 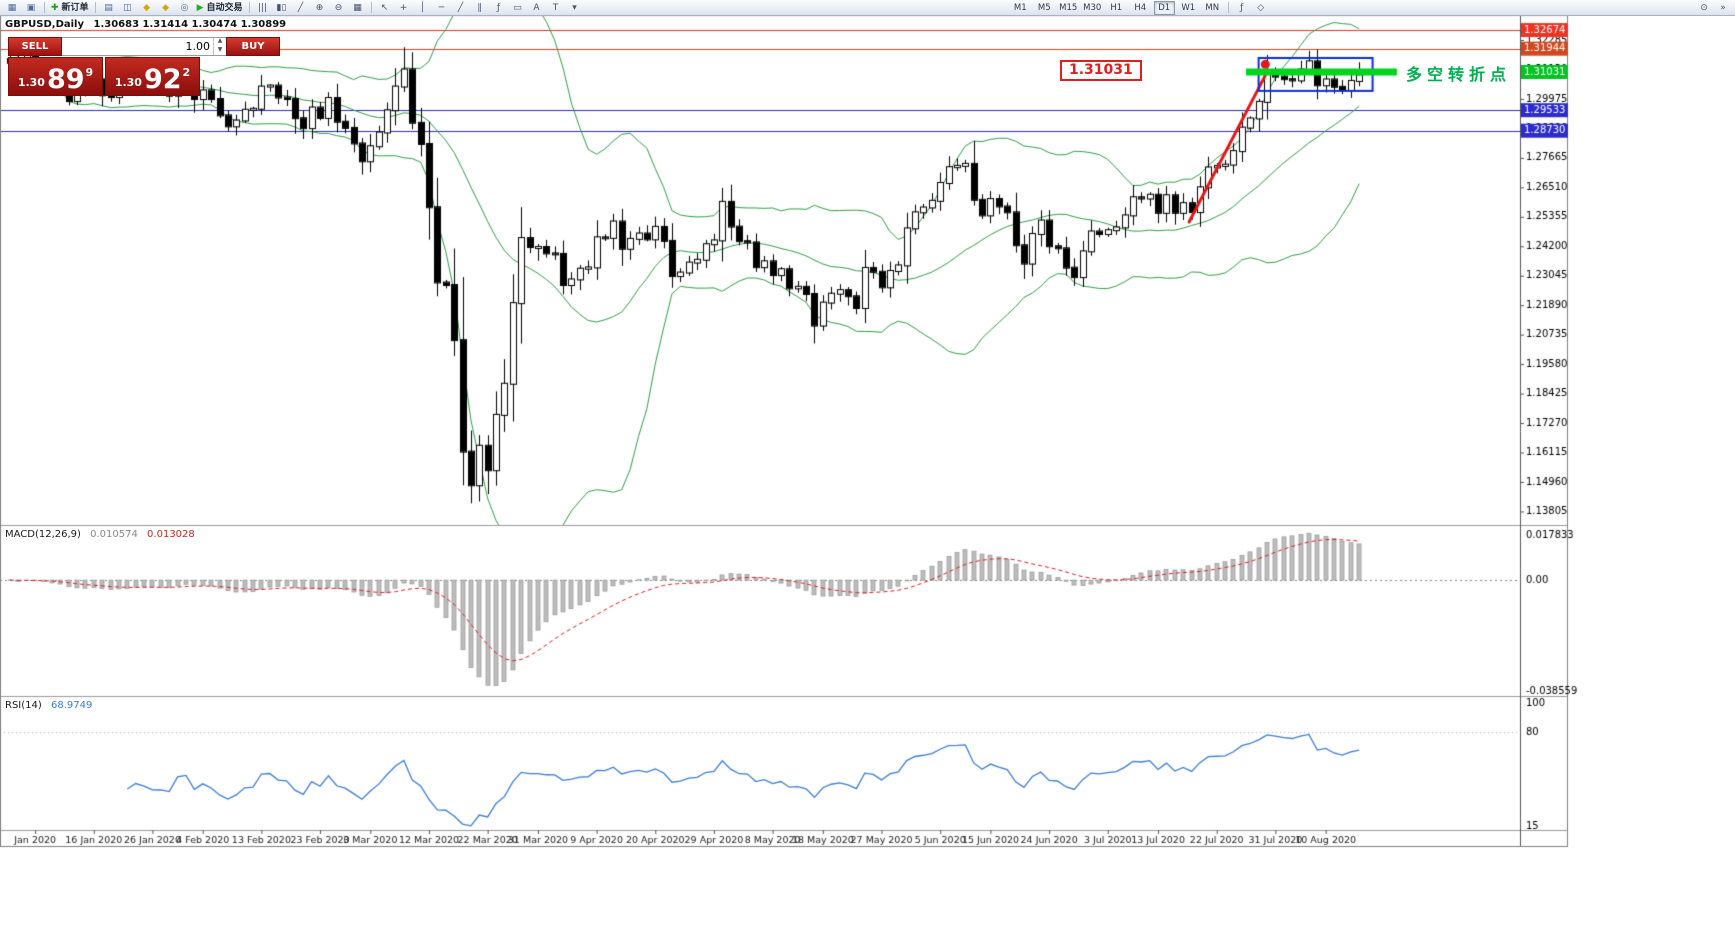 I want to click on fibonacci-icon: ƒ, so click(x=498, y=7).